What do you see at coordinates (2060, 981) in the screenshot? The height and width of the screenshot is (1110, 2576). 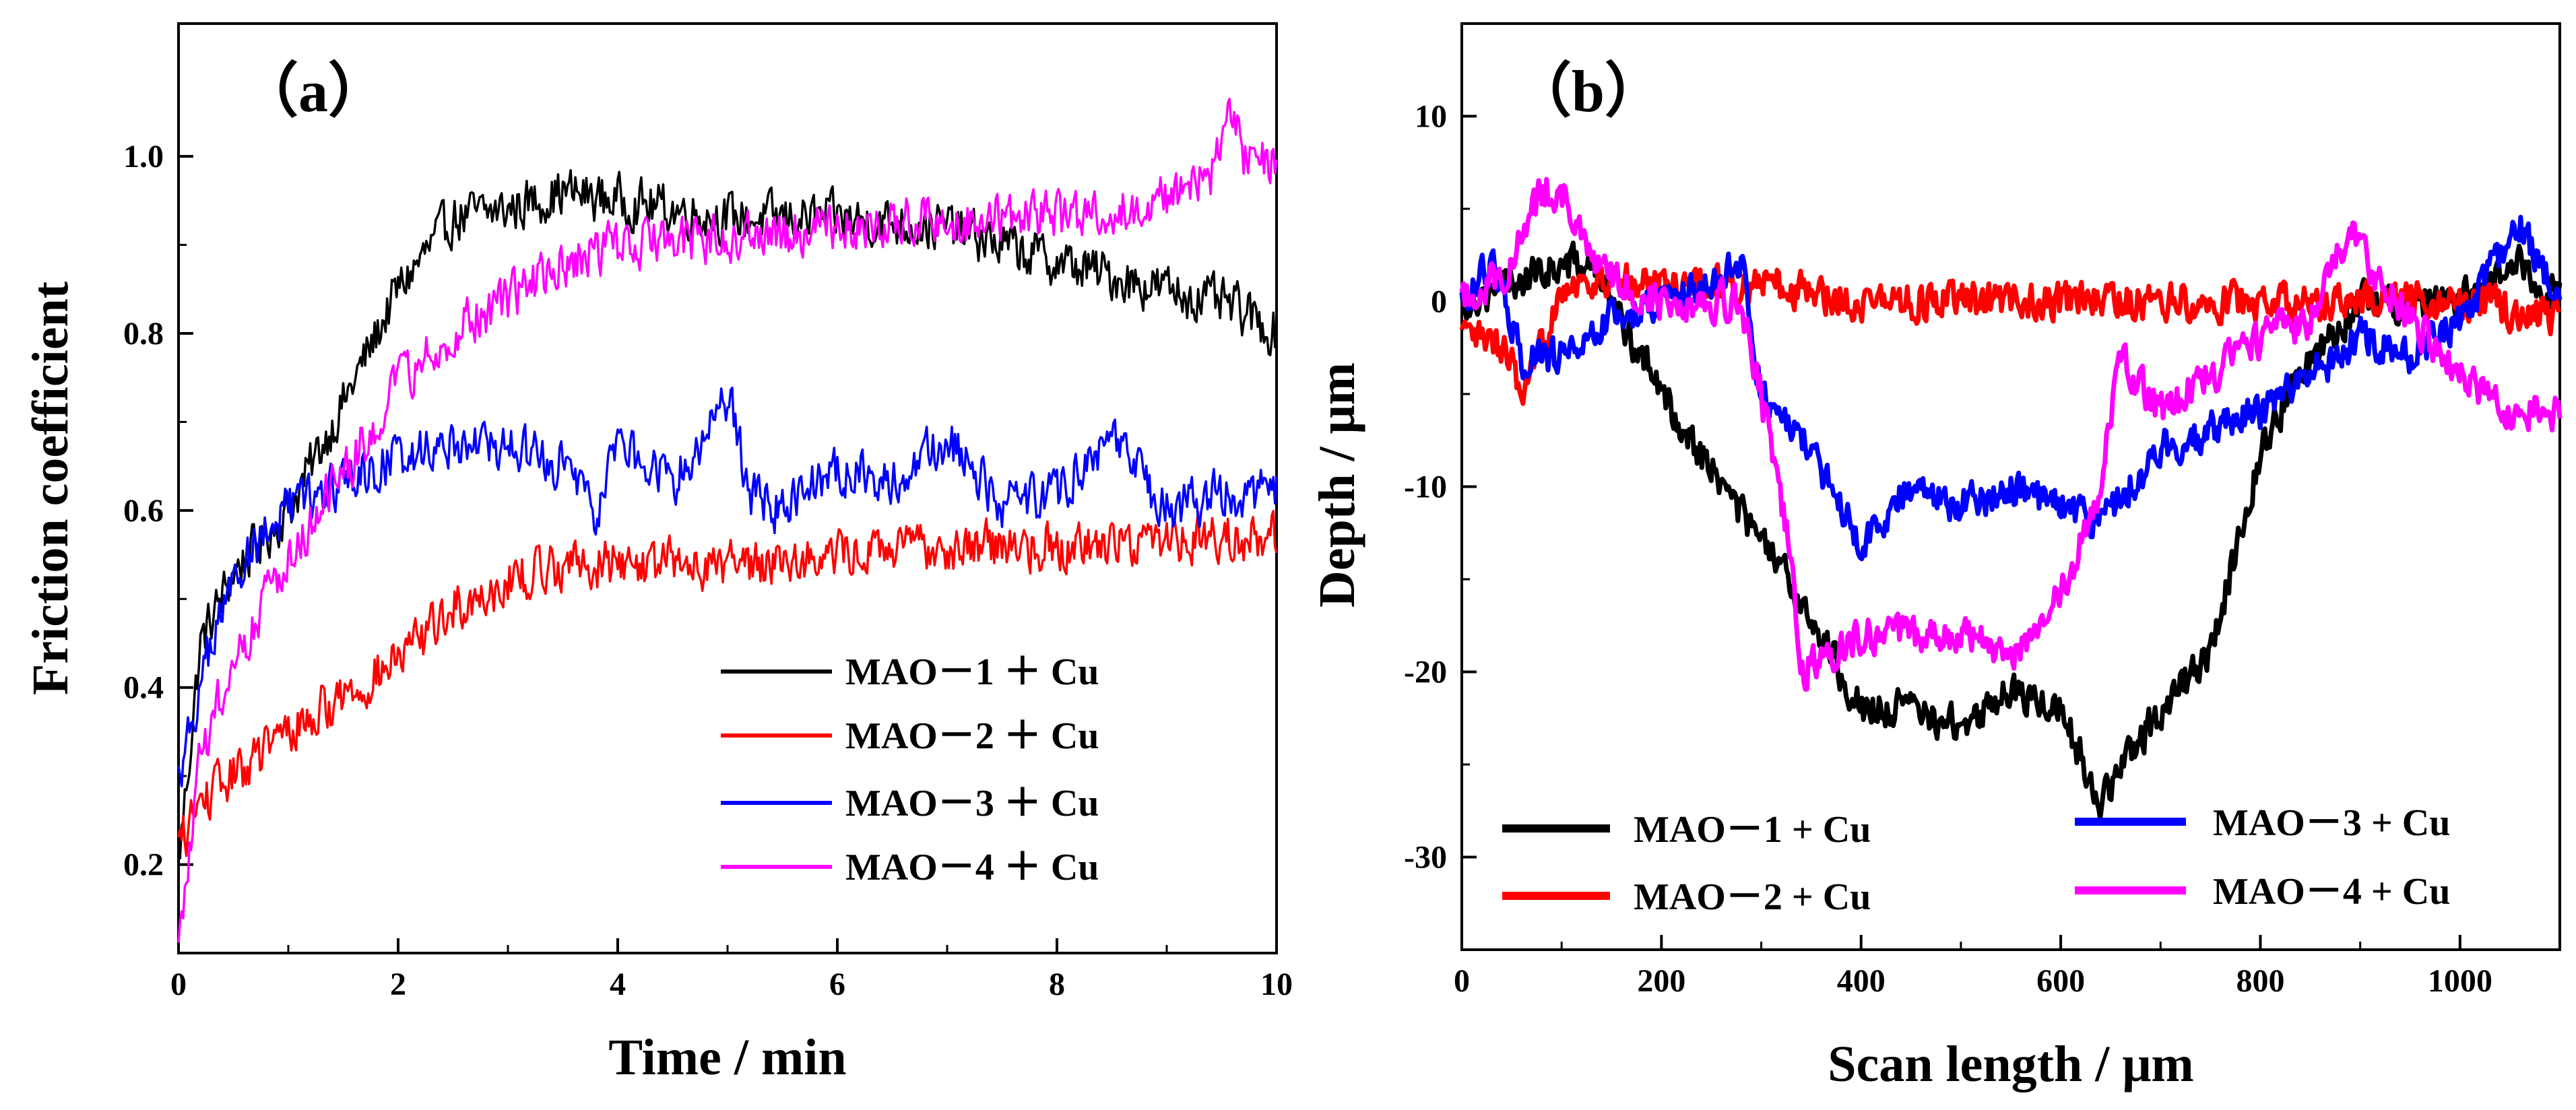 I see `b-x-tick-label: 600` at bounding box center [2060, 981].